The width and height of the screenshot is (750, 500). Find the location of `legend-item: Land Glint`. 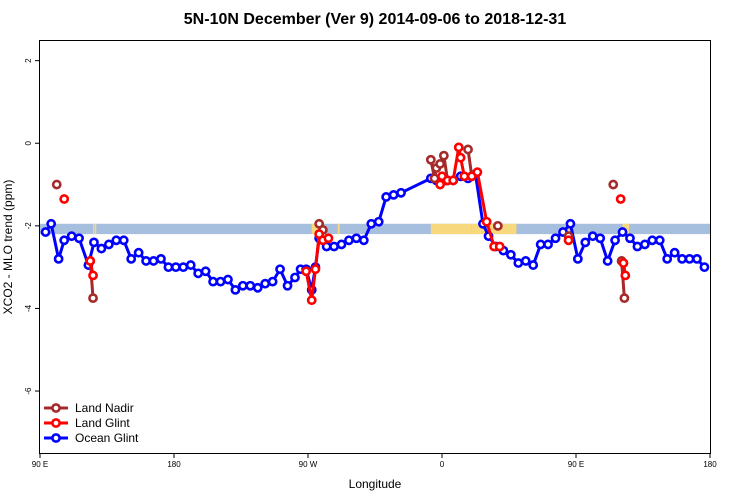

legend-item: Land Glint is located at coordinates (87, 423).